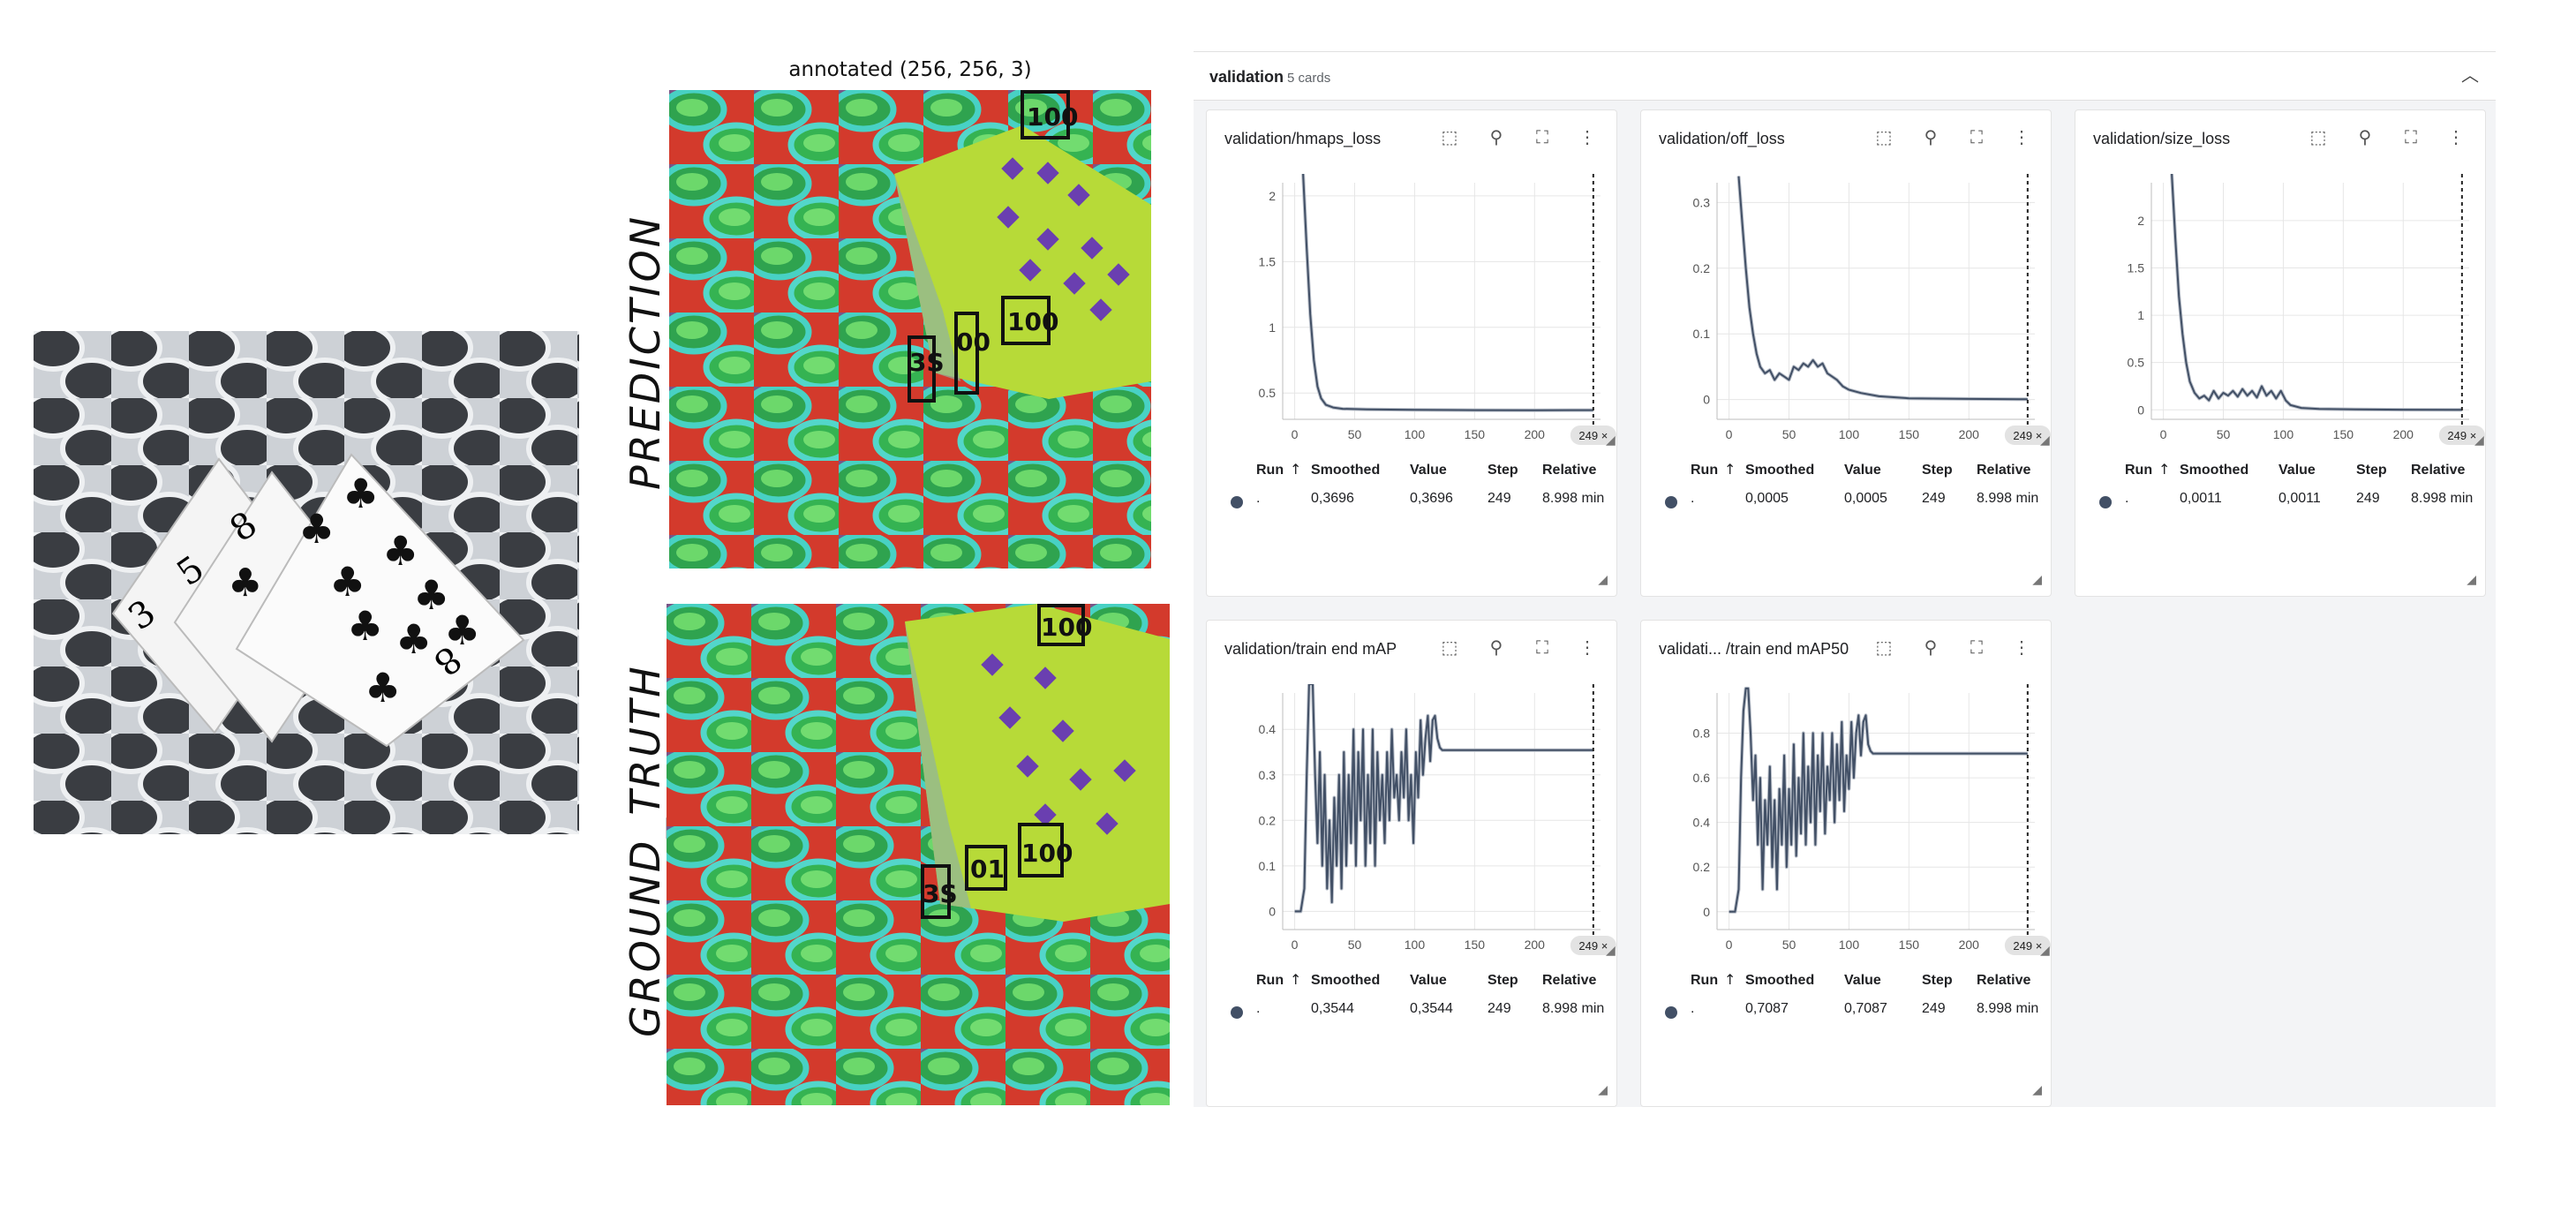 The height and width of the screenshot is (1220, 2576). What do you see at coordinates (1033, 321) in the screenshot?
I see `pred-box-label: 100` at bounding box center [1033, 321].